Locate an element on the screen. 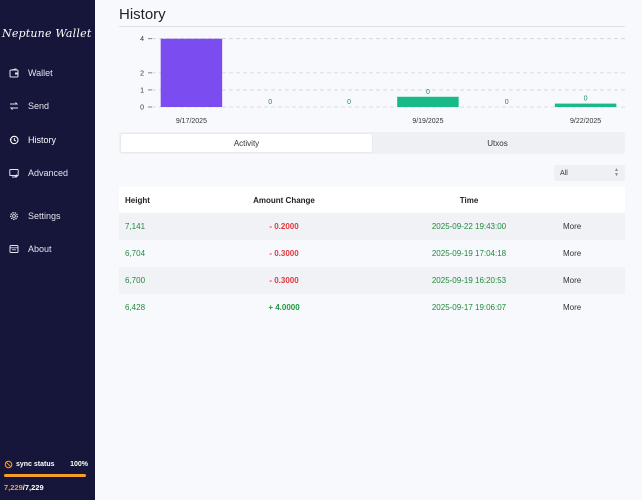  sidebar-item-label: History is located at coordinates (42, 140).